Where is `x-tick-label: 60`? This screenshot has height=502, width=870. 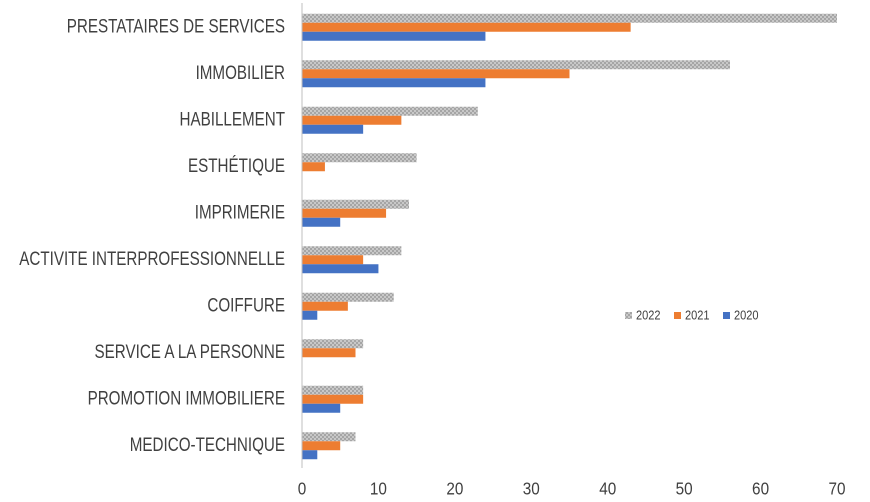
x-tick-label: 60 is located at coordinates (760, 489).